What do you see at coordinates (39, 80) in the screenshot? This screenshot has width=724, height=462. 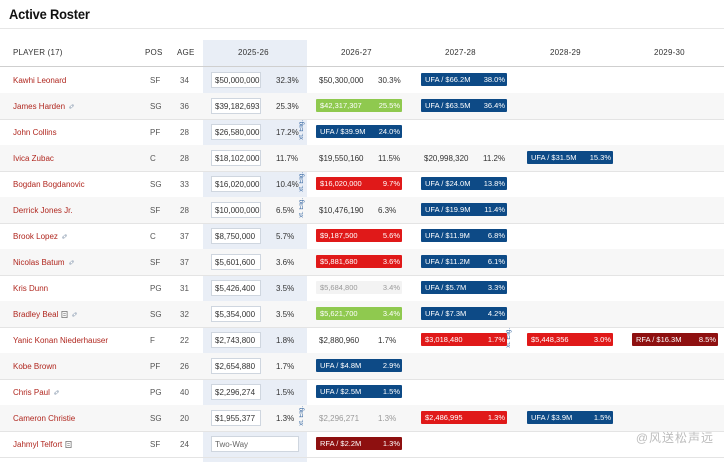 I see `player-name-link: Kawhi Leonard` at bounding box center [39, 80].